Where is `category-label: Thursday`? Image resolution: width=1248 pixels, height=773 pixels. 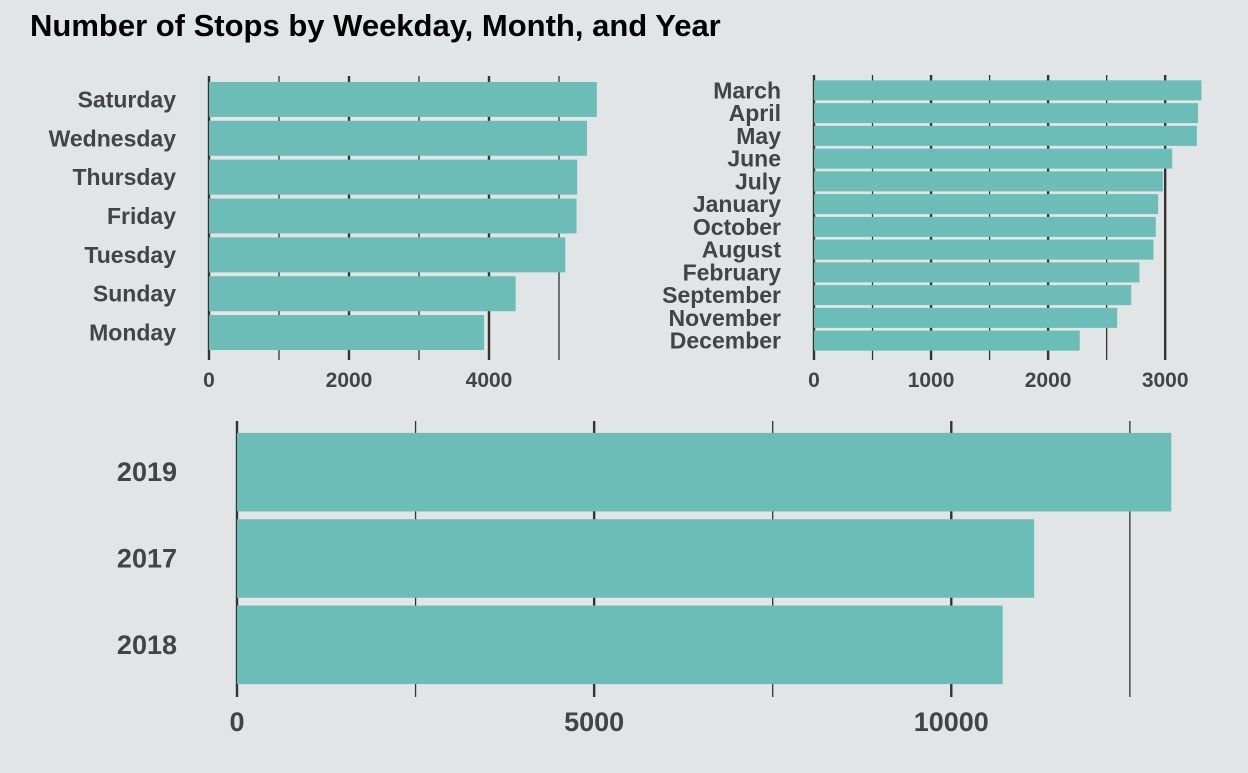
category-label: Thursday is located at coordinates (124, 177).